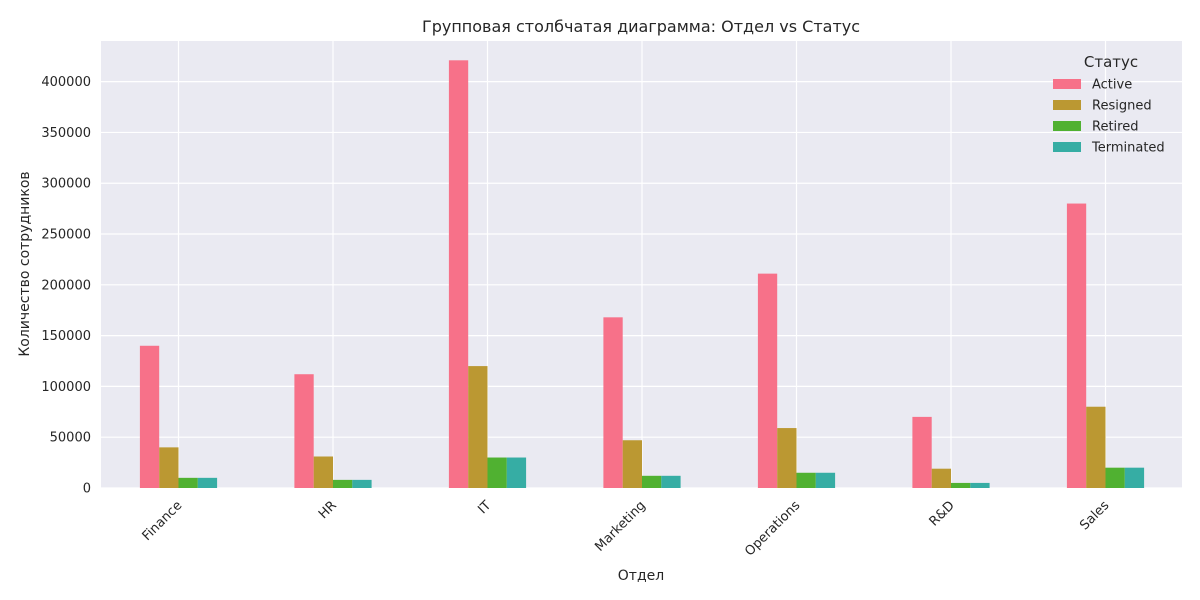 The image size is (1200, 600). Describe the element at coordinates (25, 263) in the screenshot. I see `y-axis-label: Количество сотрудников` at that location.